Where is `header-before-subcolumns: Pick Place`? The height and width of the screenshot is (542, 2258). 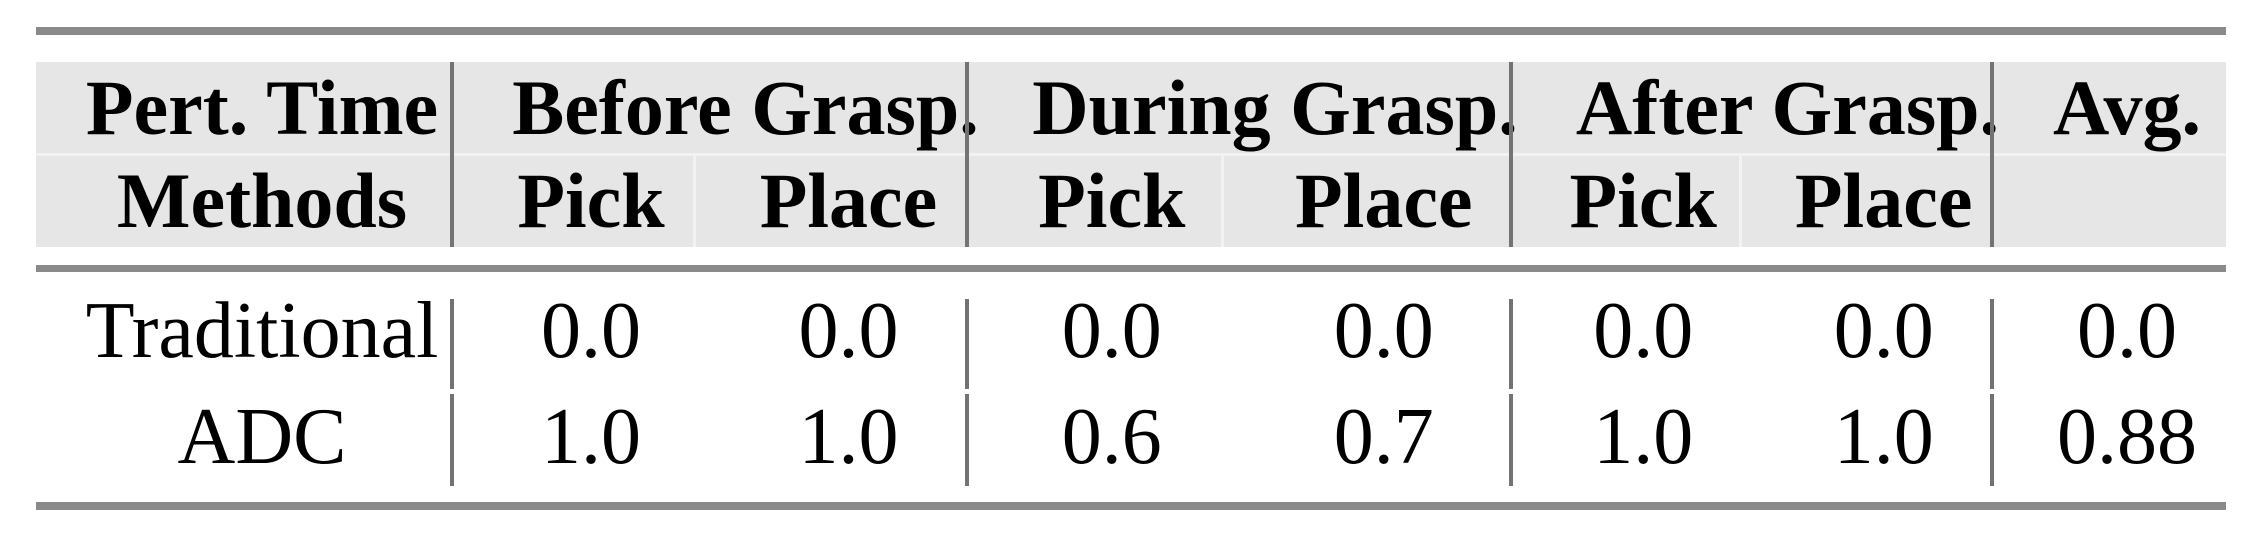
header-before-subcolumns: Pick Place is located at coordinates (745, 200).